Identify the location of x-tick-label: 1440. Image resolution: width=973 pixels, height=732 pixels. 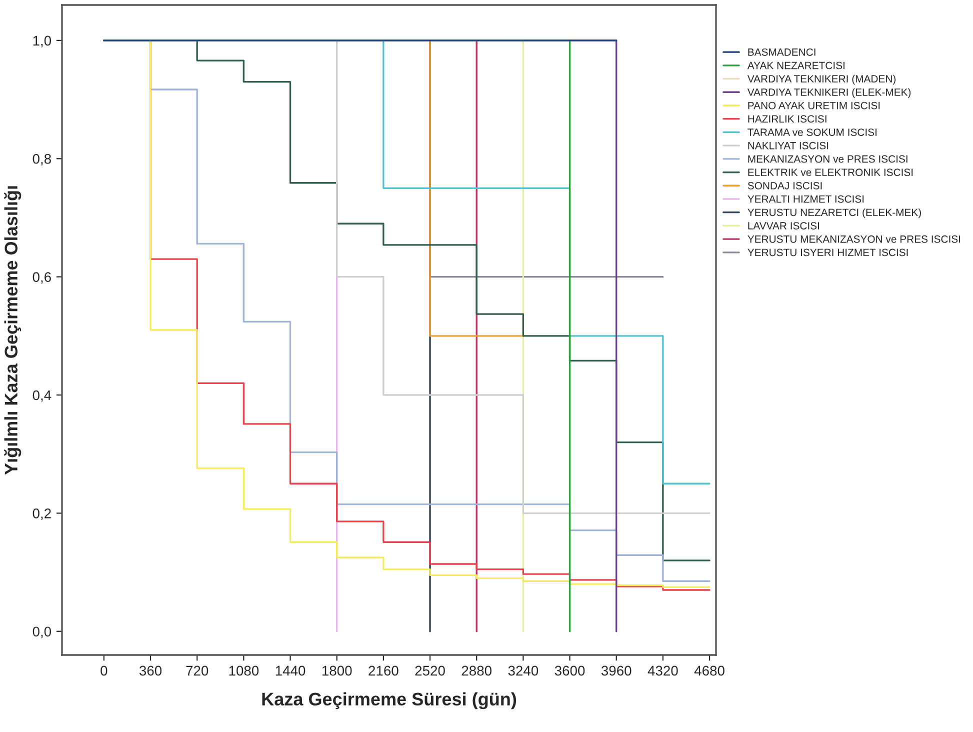
(291, 671).